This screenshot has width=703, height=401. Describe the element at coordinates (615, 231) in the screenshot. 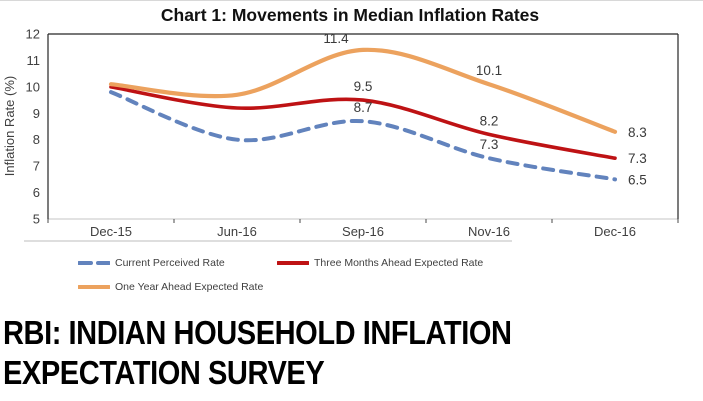

I see `x-tick-label: Dec-16` at that location.